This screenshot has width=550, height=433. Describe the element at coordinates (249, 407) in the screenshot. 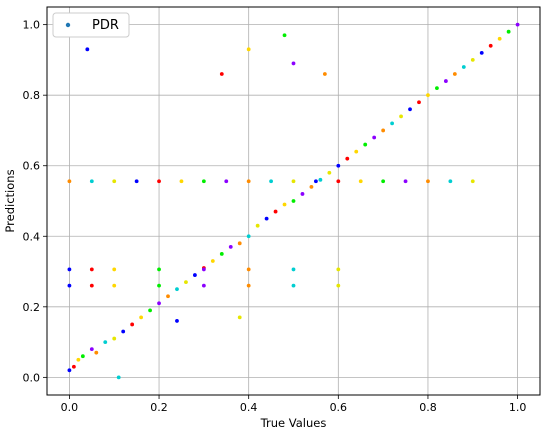

I see `x-tick-label: 0.4` at that location.